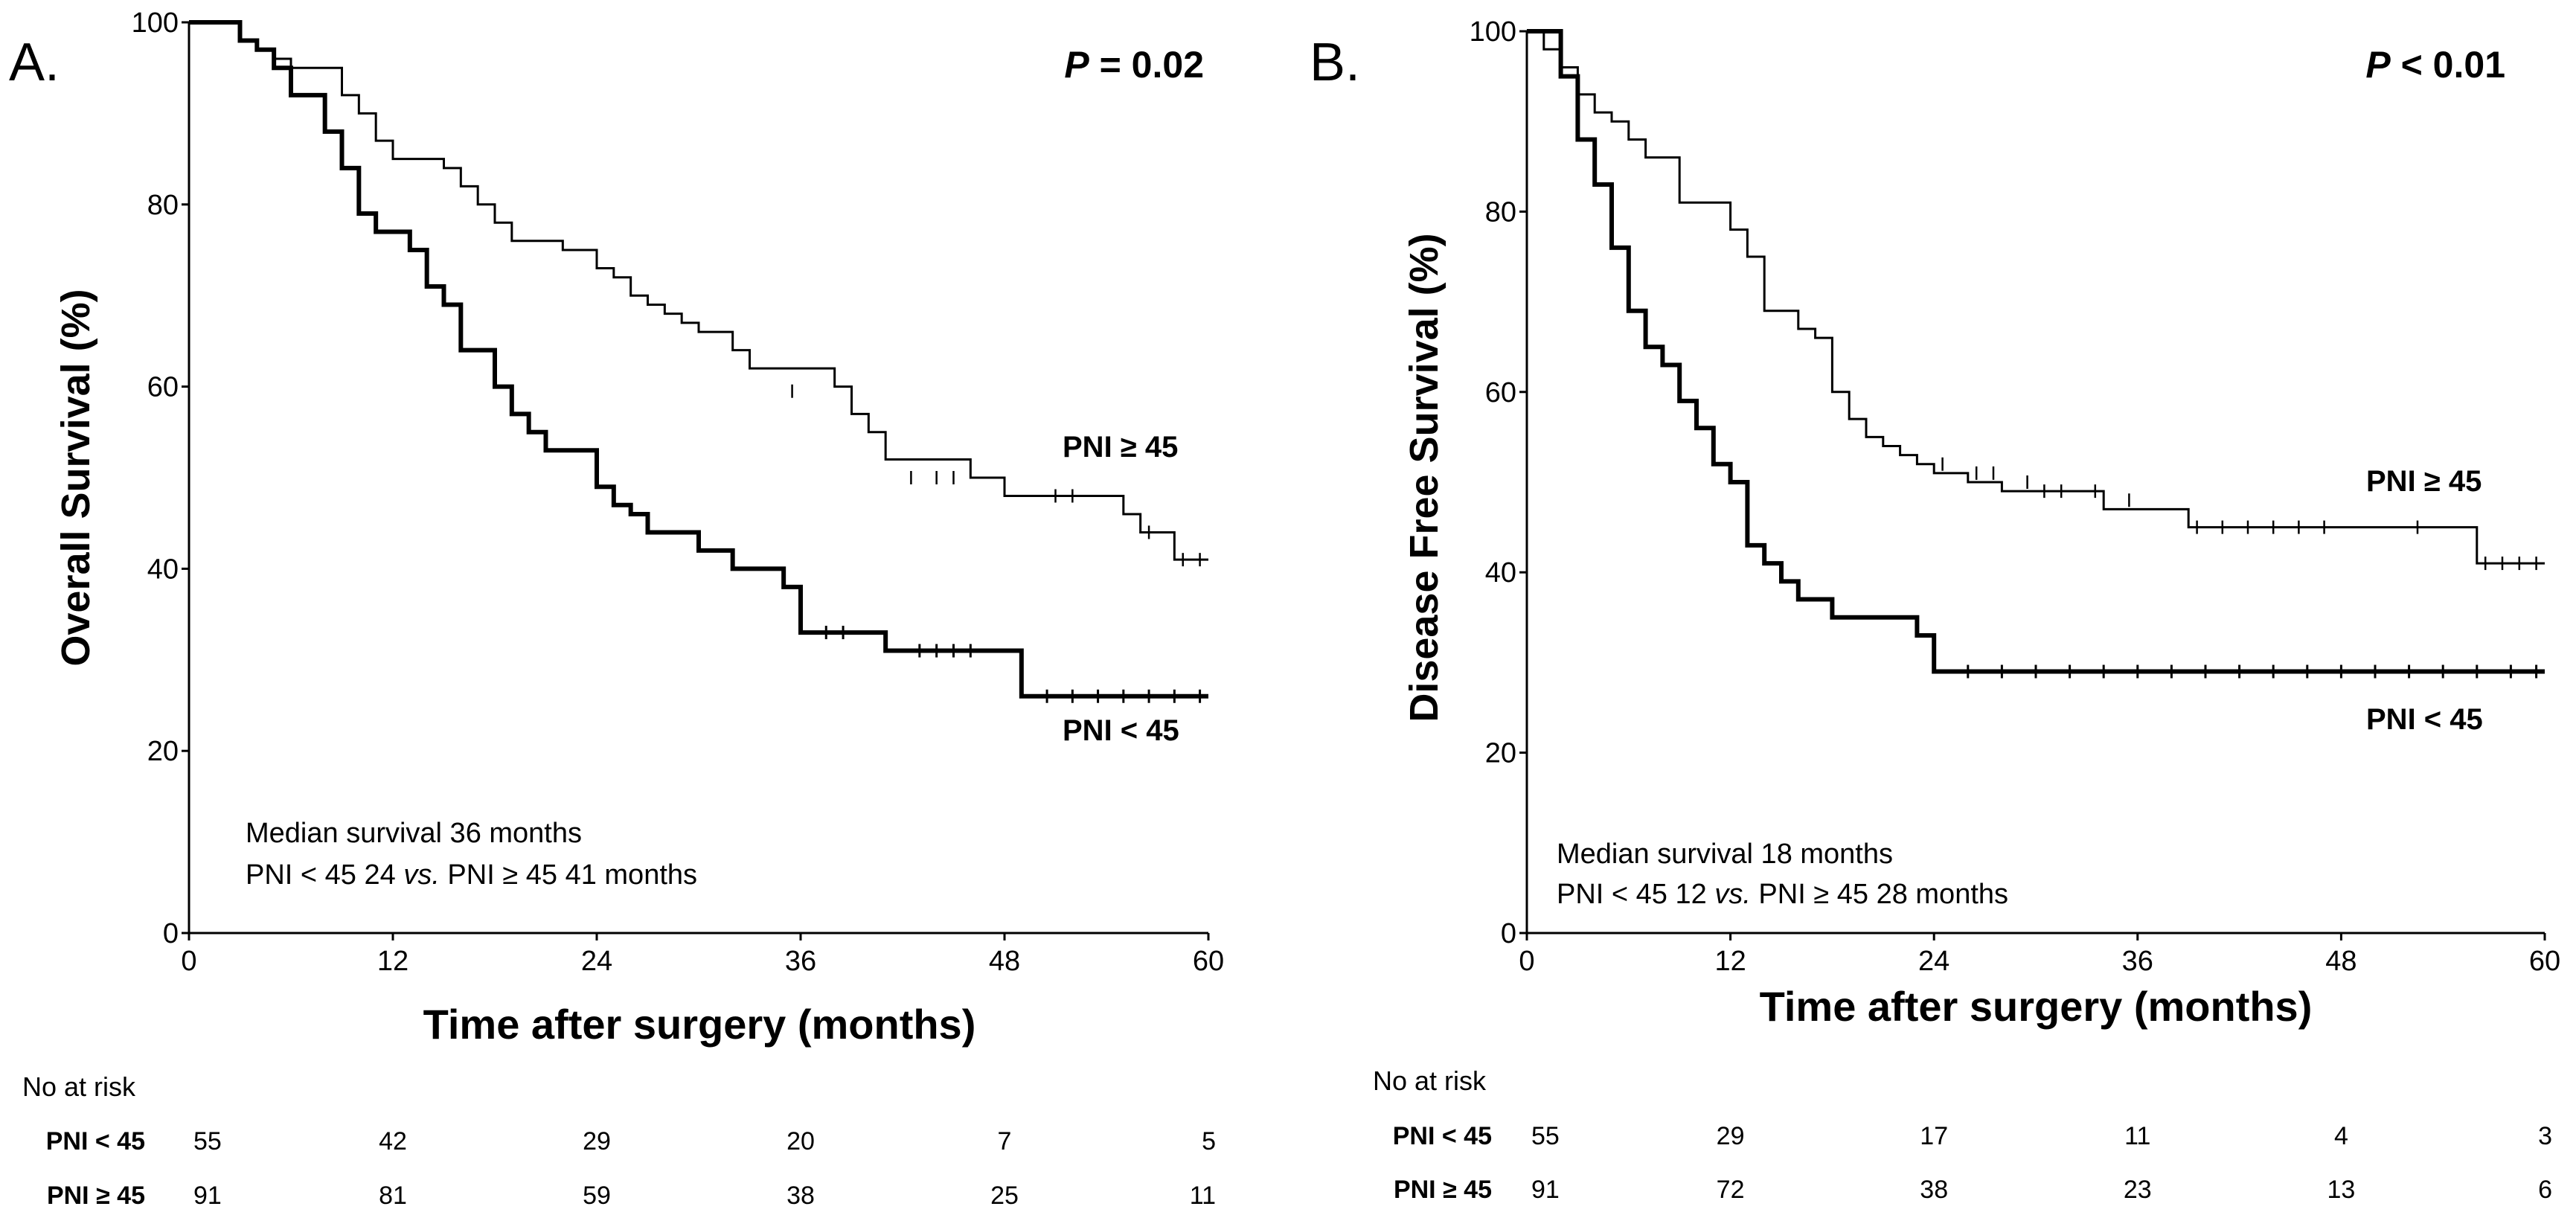 The width and height of the screenshot is (2576, 1218). What do you see at coordinates (2341, 1190) in the screenshot?
I see `at-risk-count: 13` at bounding box center [2341, 1190].